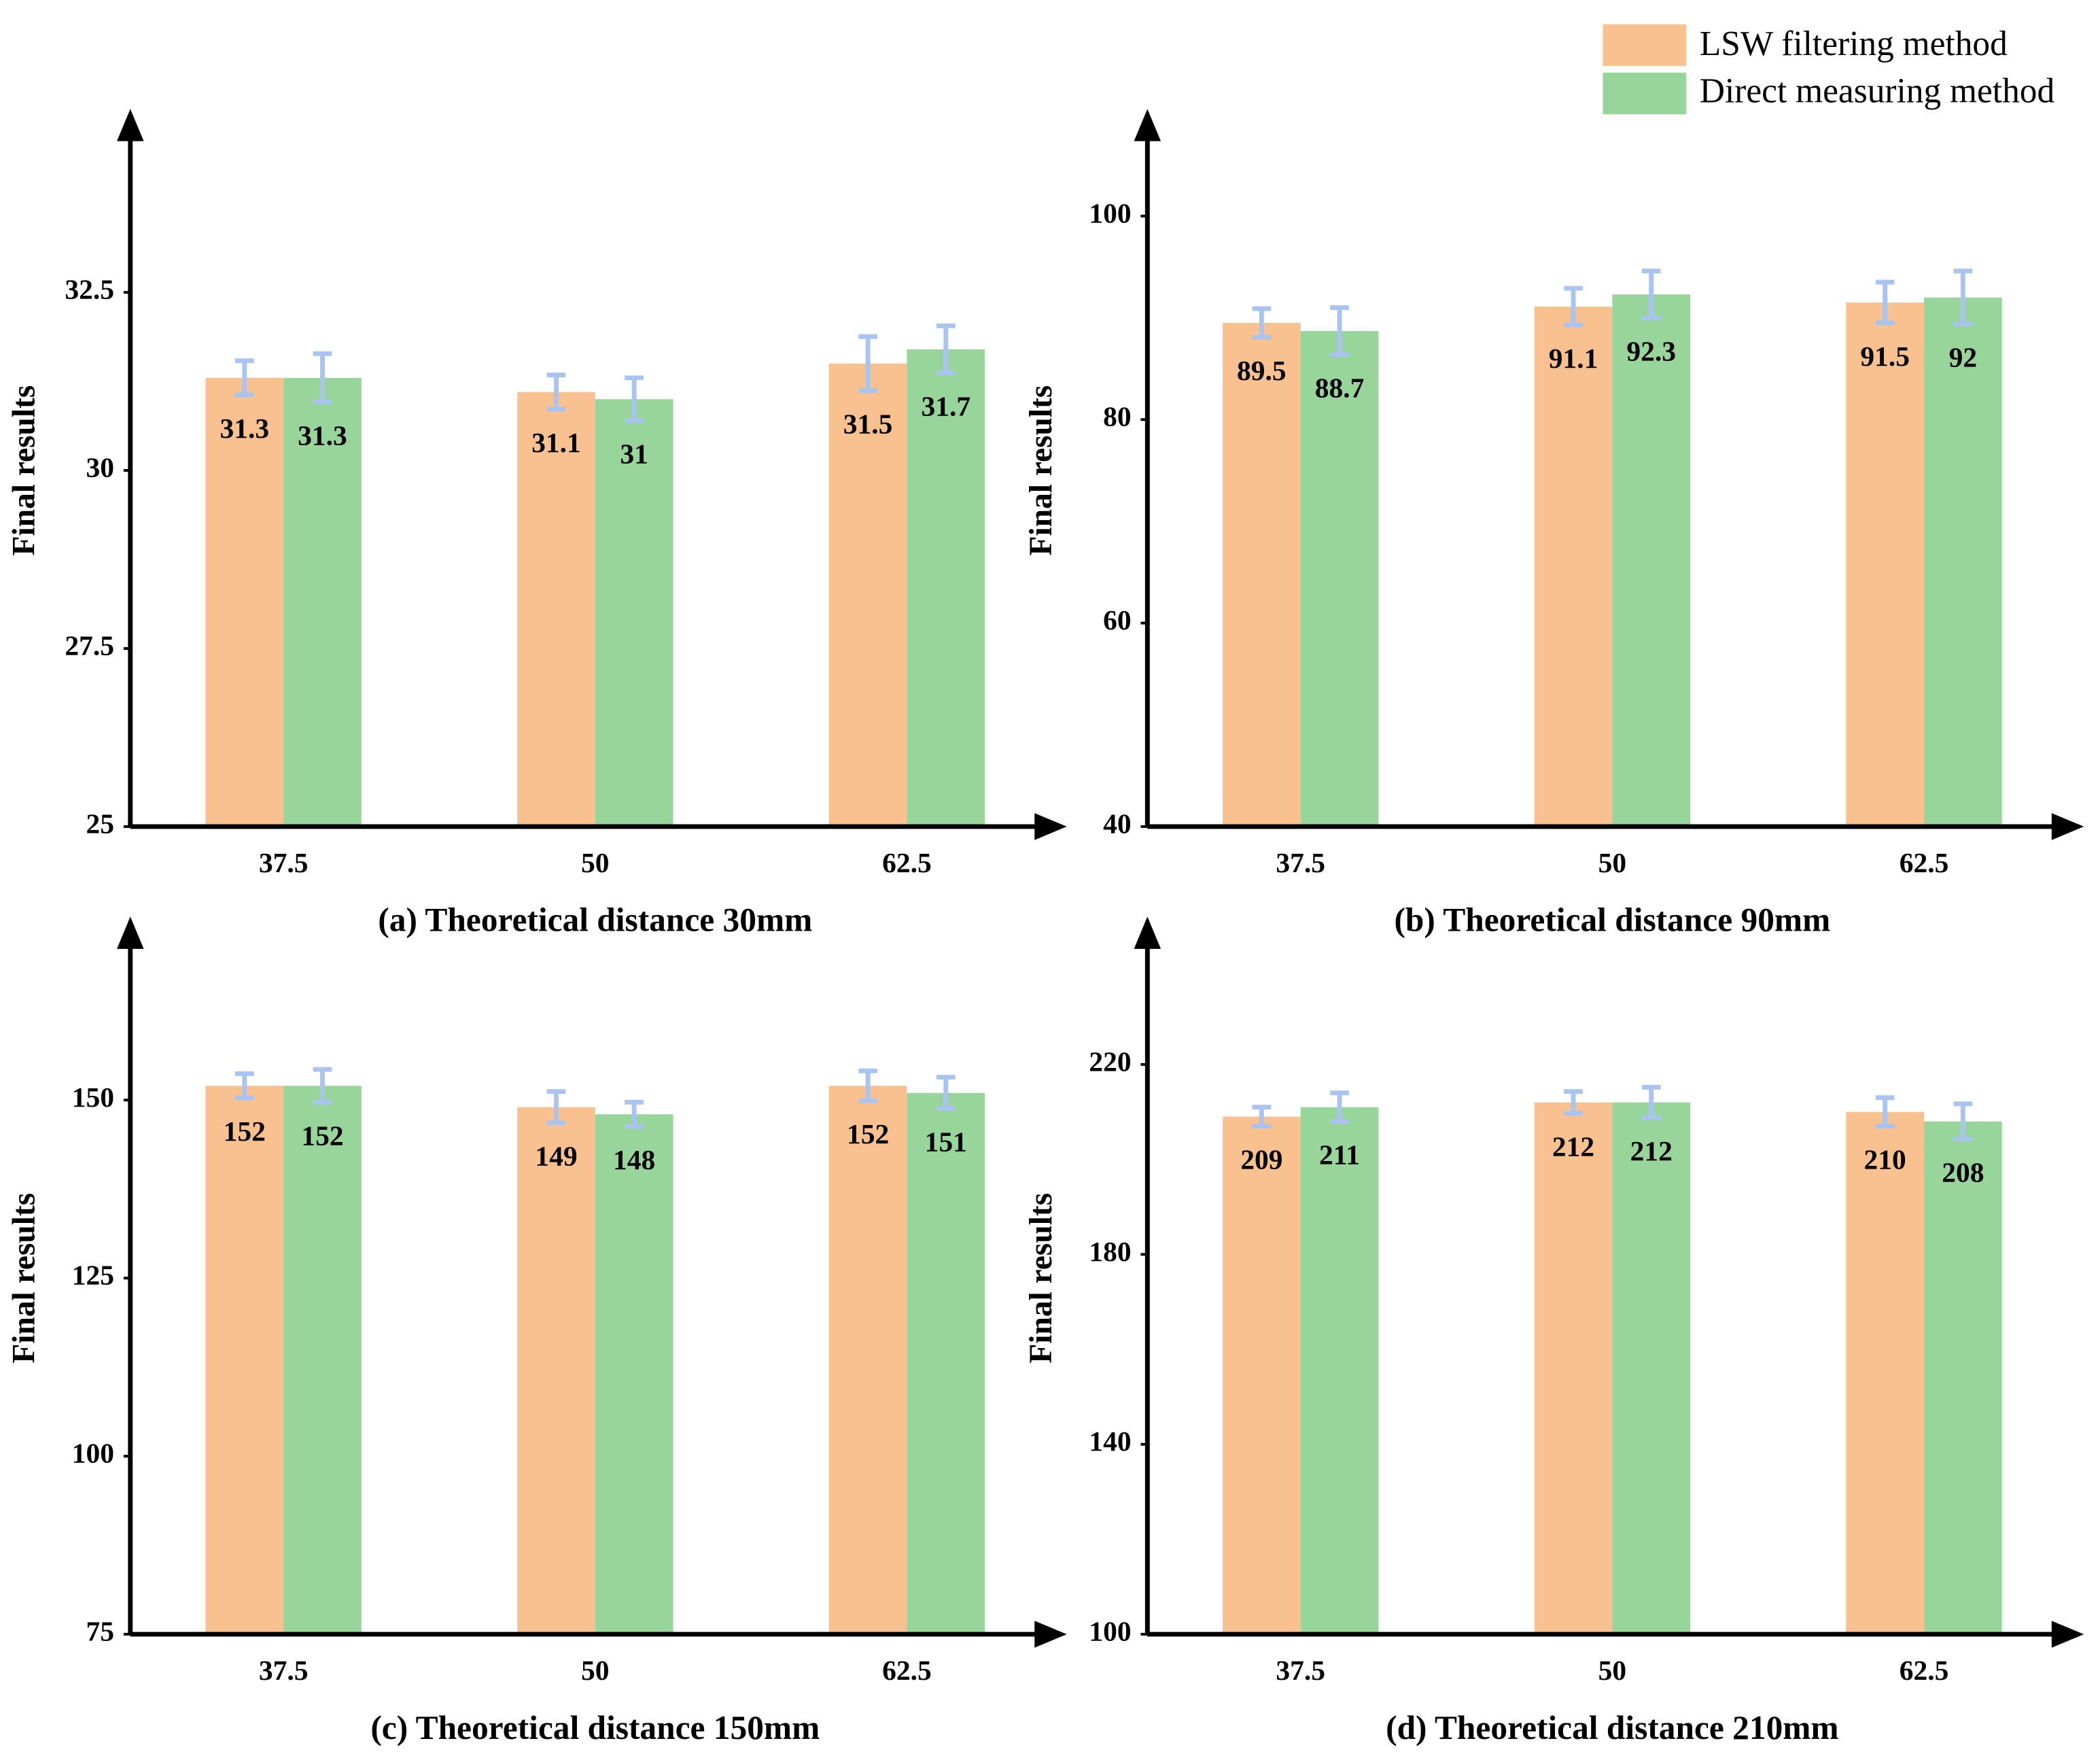  Describe the element at coordinates (1118, 416) in the screenshot. I see `y-tick-label: 80` at that location.